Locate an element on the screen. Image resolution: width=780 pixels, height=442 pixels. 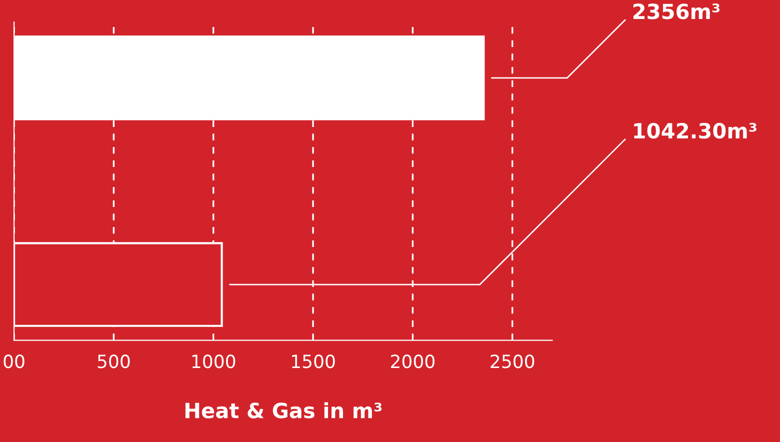
x-tick-label: 500 is located at coordinates (114, 361).